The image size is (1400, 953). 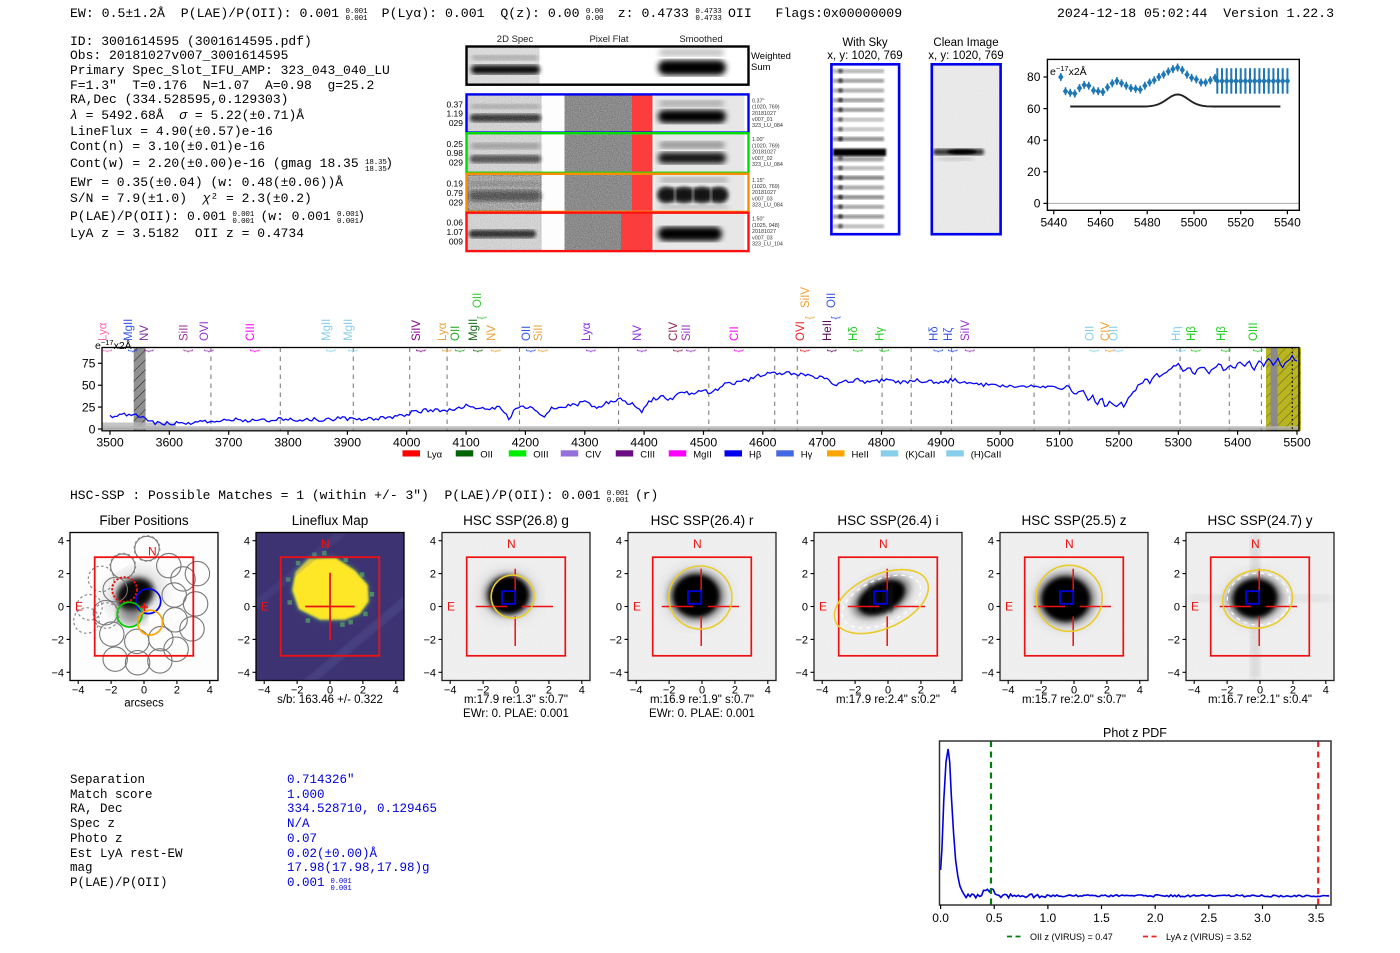 What do you see at coordinates (1177, 333) in the screenshot?
I see `svg-text: Hη` at bounding box center [1177, 333].